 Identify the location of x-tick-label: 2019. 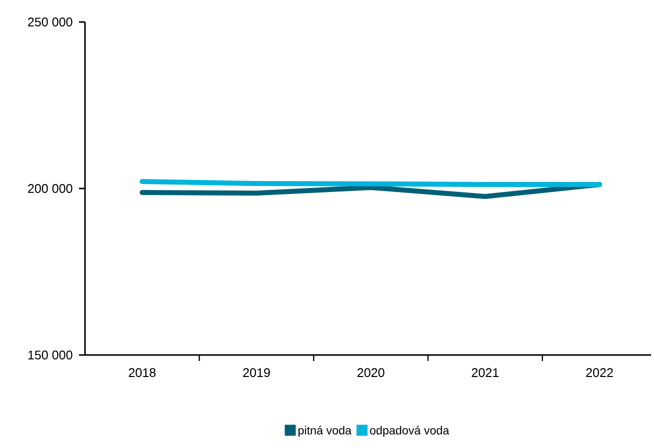
(256, 373).